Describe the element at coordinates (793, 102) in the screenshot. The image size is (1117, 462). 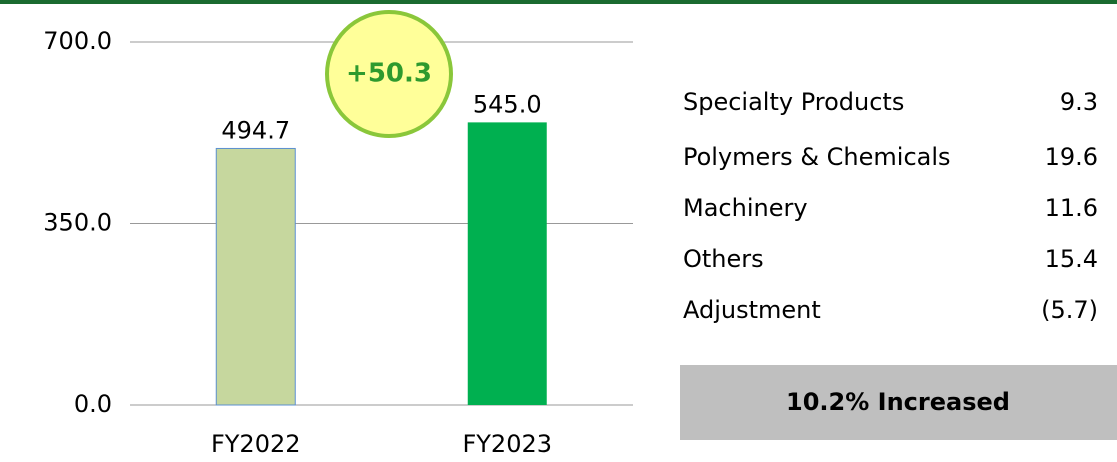
I see `row-label: Specialty Products` at that location.